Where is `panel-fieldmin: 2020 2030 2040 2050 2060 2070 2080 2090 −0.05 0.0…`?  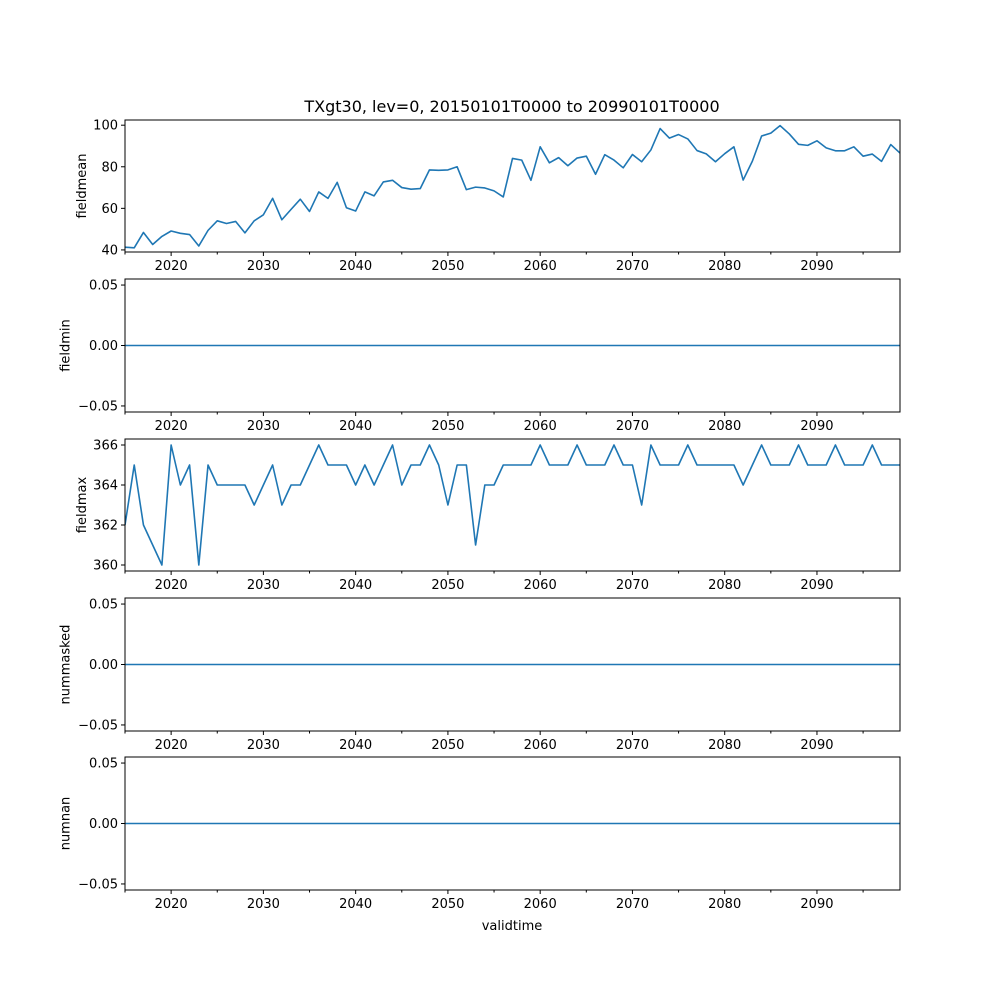 panel-fieldmin: 2020 2030 2040 2050 2060 2070 2080 2090 −0.05 0.0… is located at coordinates (480, 356).